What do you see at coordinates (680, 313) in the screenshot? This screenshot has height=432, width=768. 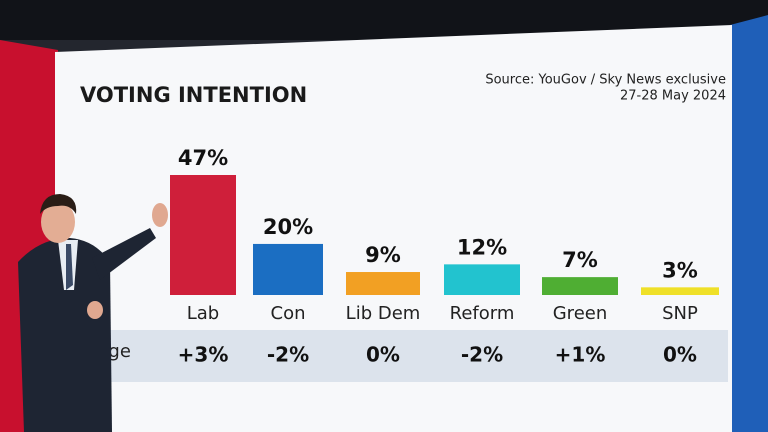 I see `category-label: SNP` at bounding box center [680, 313].